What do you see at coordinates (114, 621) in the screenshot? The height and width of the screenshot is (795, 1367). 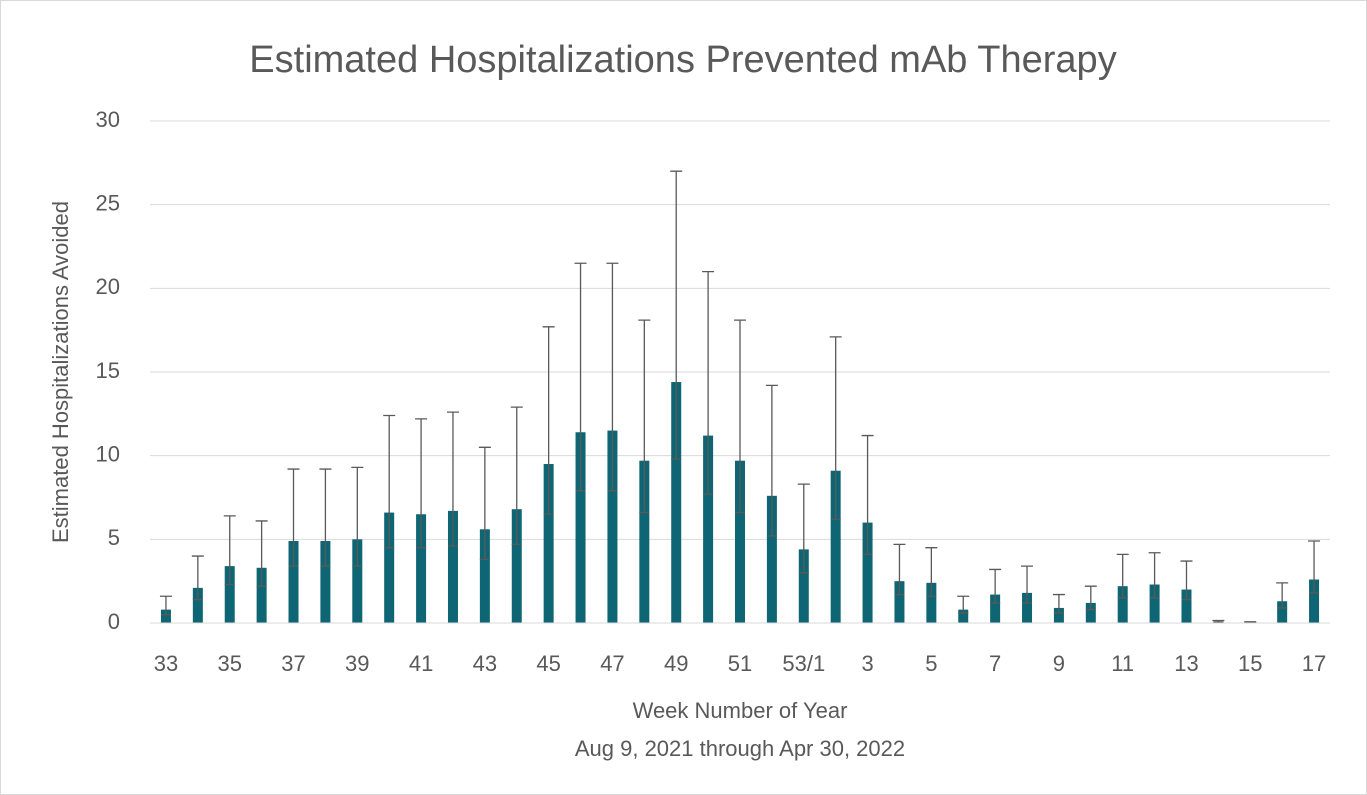 I see `y-tick-label: 0` at bounding box center [114, 621].